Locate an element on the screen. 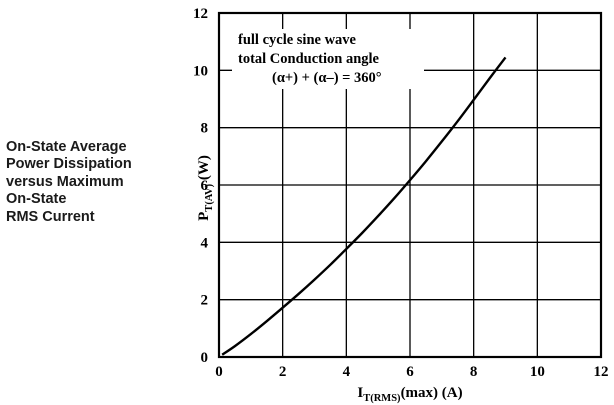  x-tick-label: 6 is located at coordinates (410, 372).